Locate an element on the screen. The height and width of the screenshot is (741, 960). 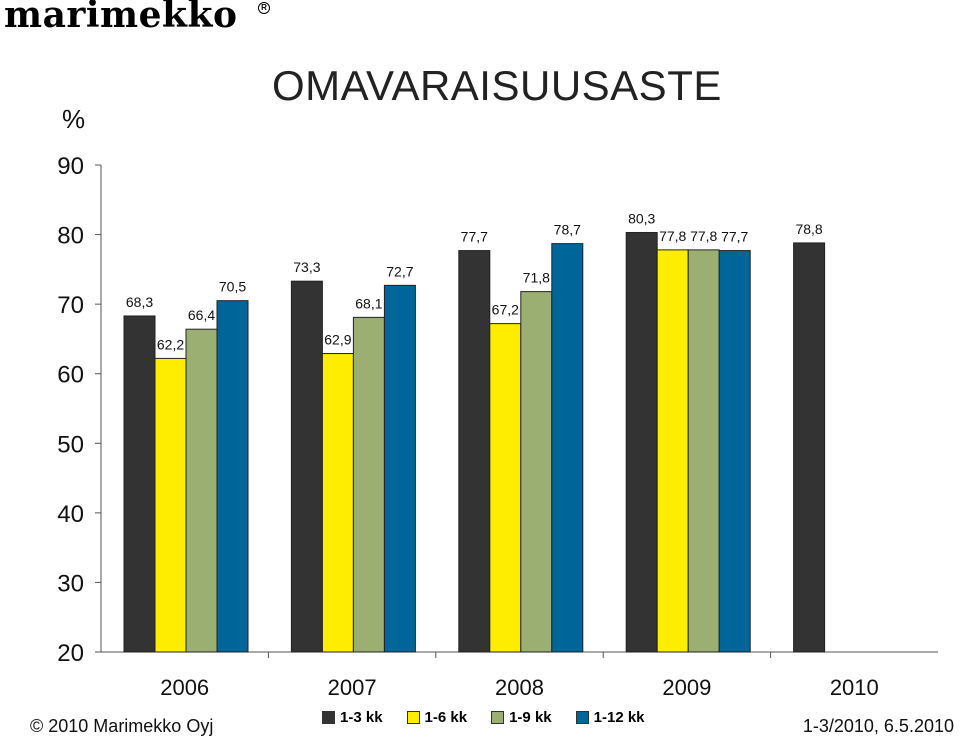
legend-label: 1-12 kk is located at coordinates (619, 717).